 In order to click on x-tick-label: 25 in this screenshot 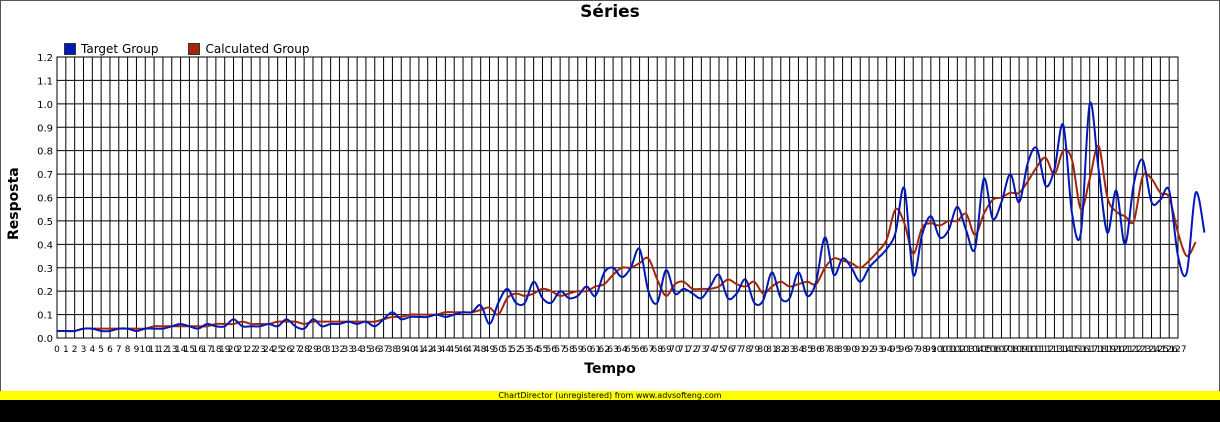, I will do `click(277, 350)`.